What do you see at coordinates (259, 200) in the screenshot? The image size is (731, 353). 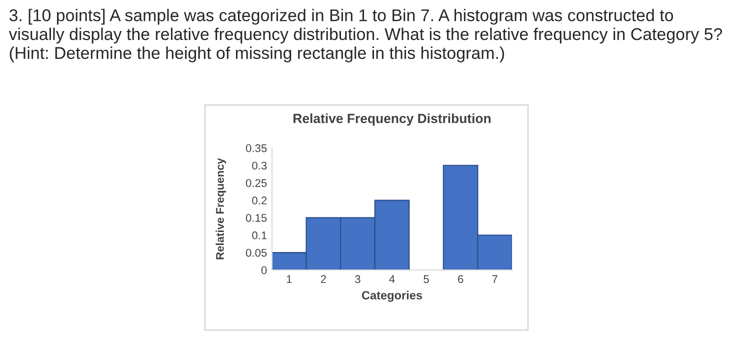 I see `y-tick-label: 0.2` at bounding box center [259, 200].